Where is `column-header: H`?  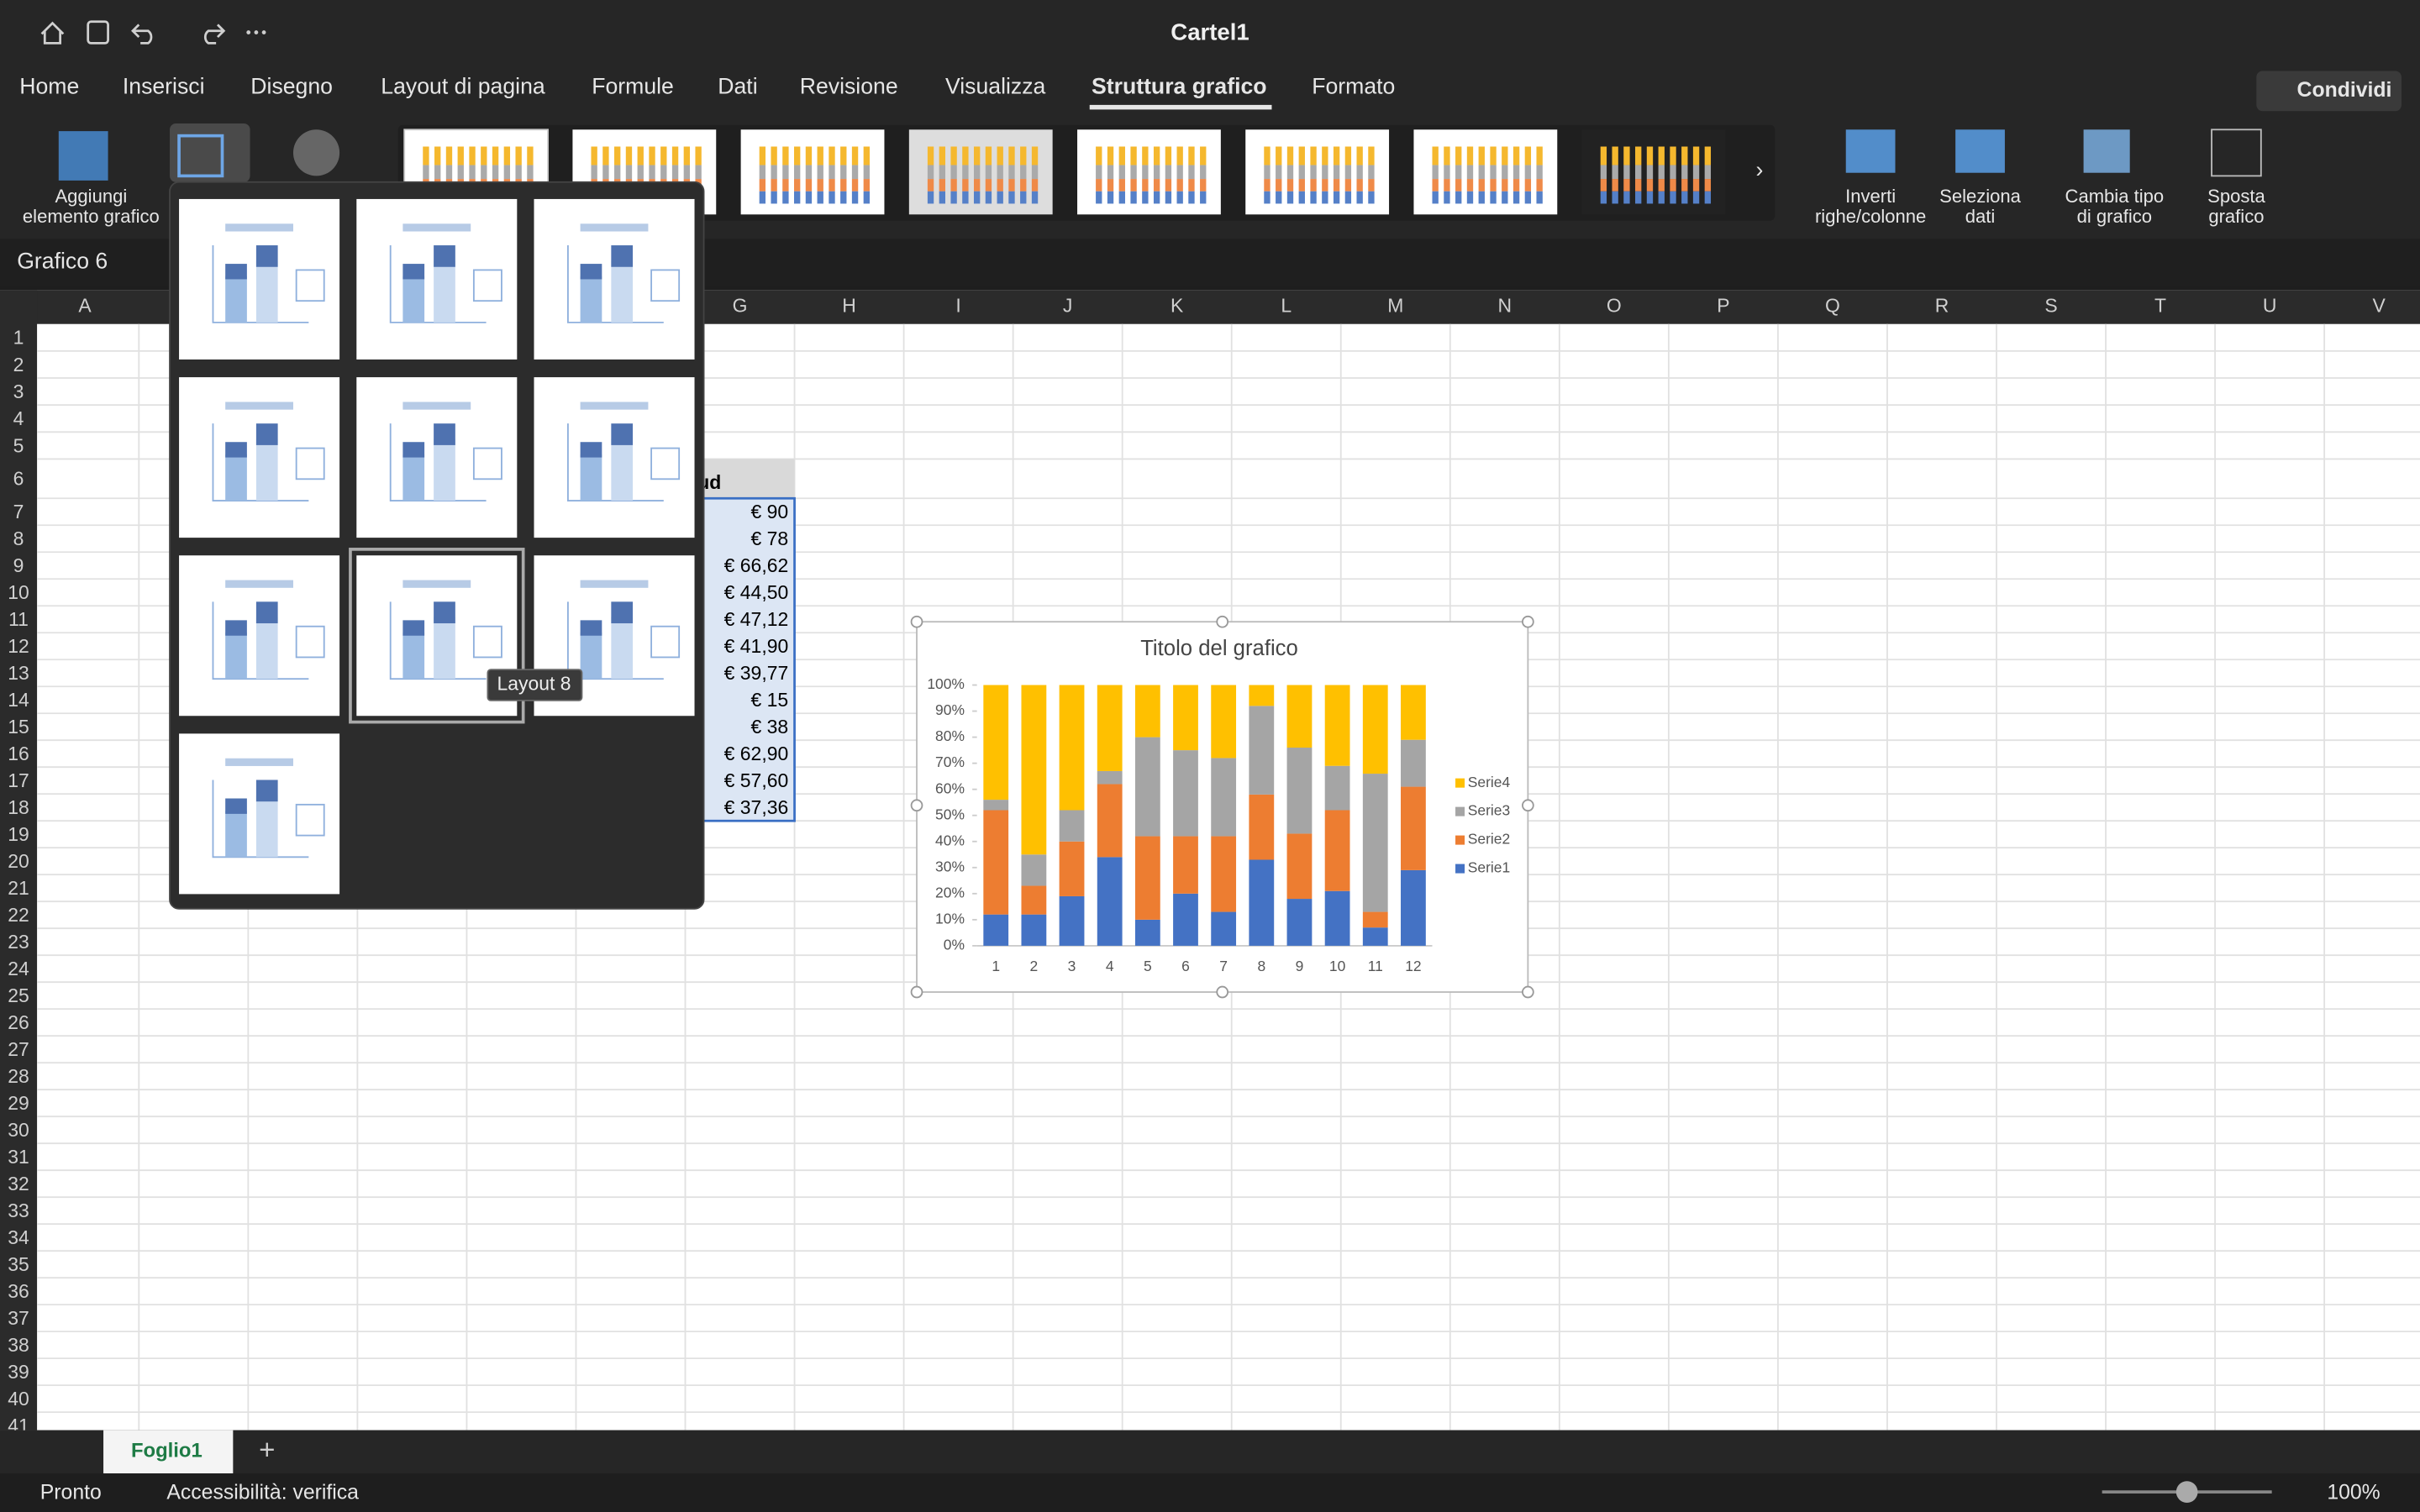 column-header: H is located at coordinates (849, 306).